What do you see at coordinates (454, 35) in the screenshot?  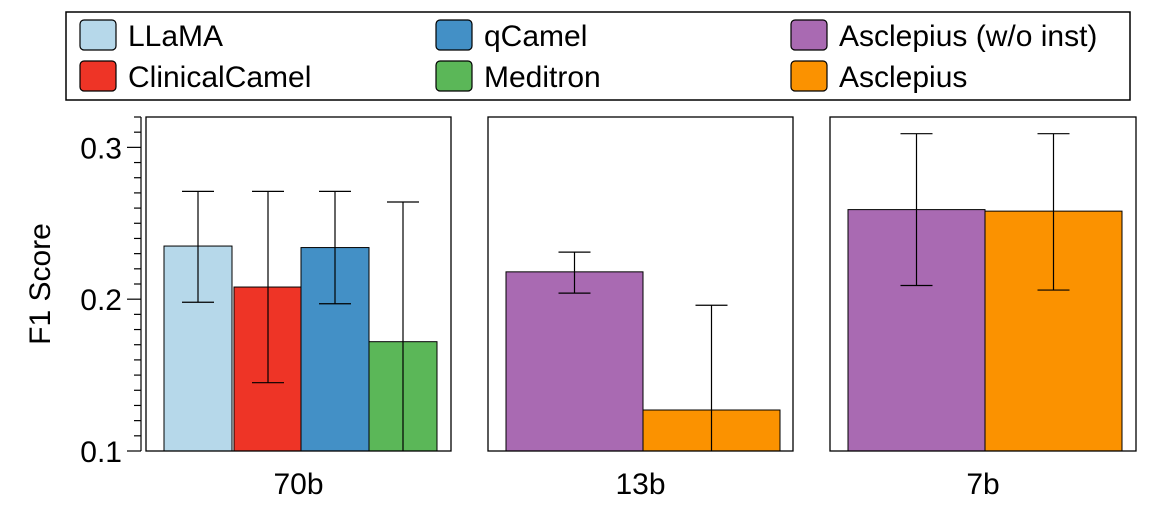 I see `legend-swatch-qcamel` at bounding box center [454, 35].